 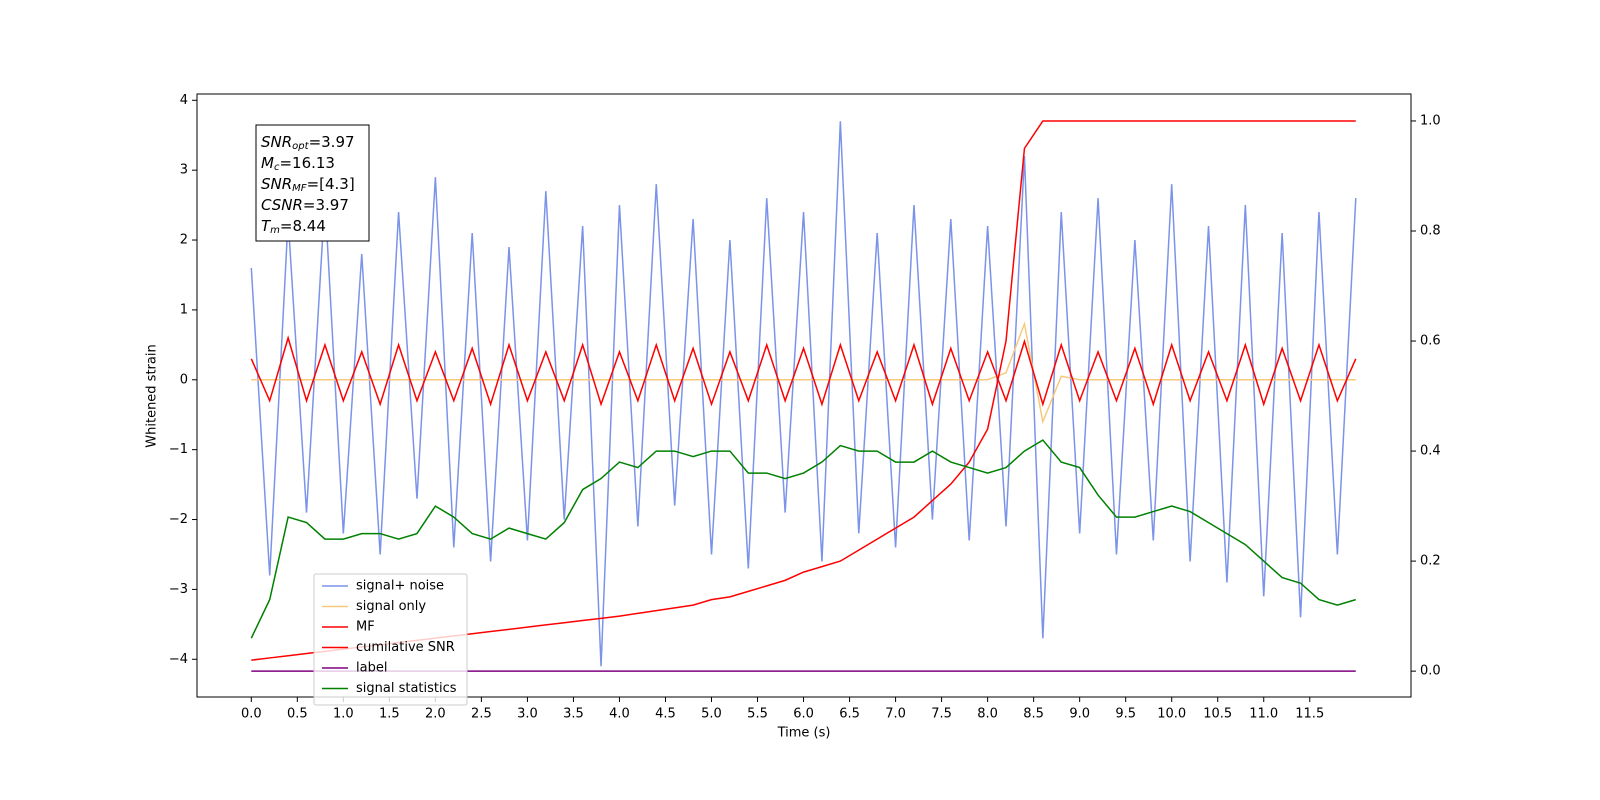 I want to click on annotation-sub: opt, so click(x=300, y=146).